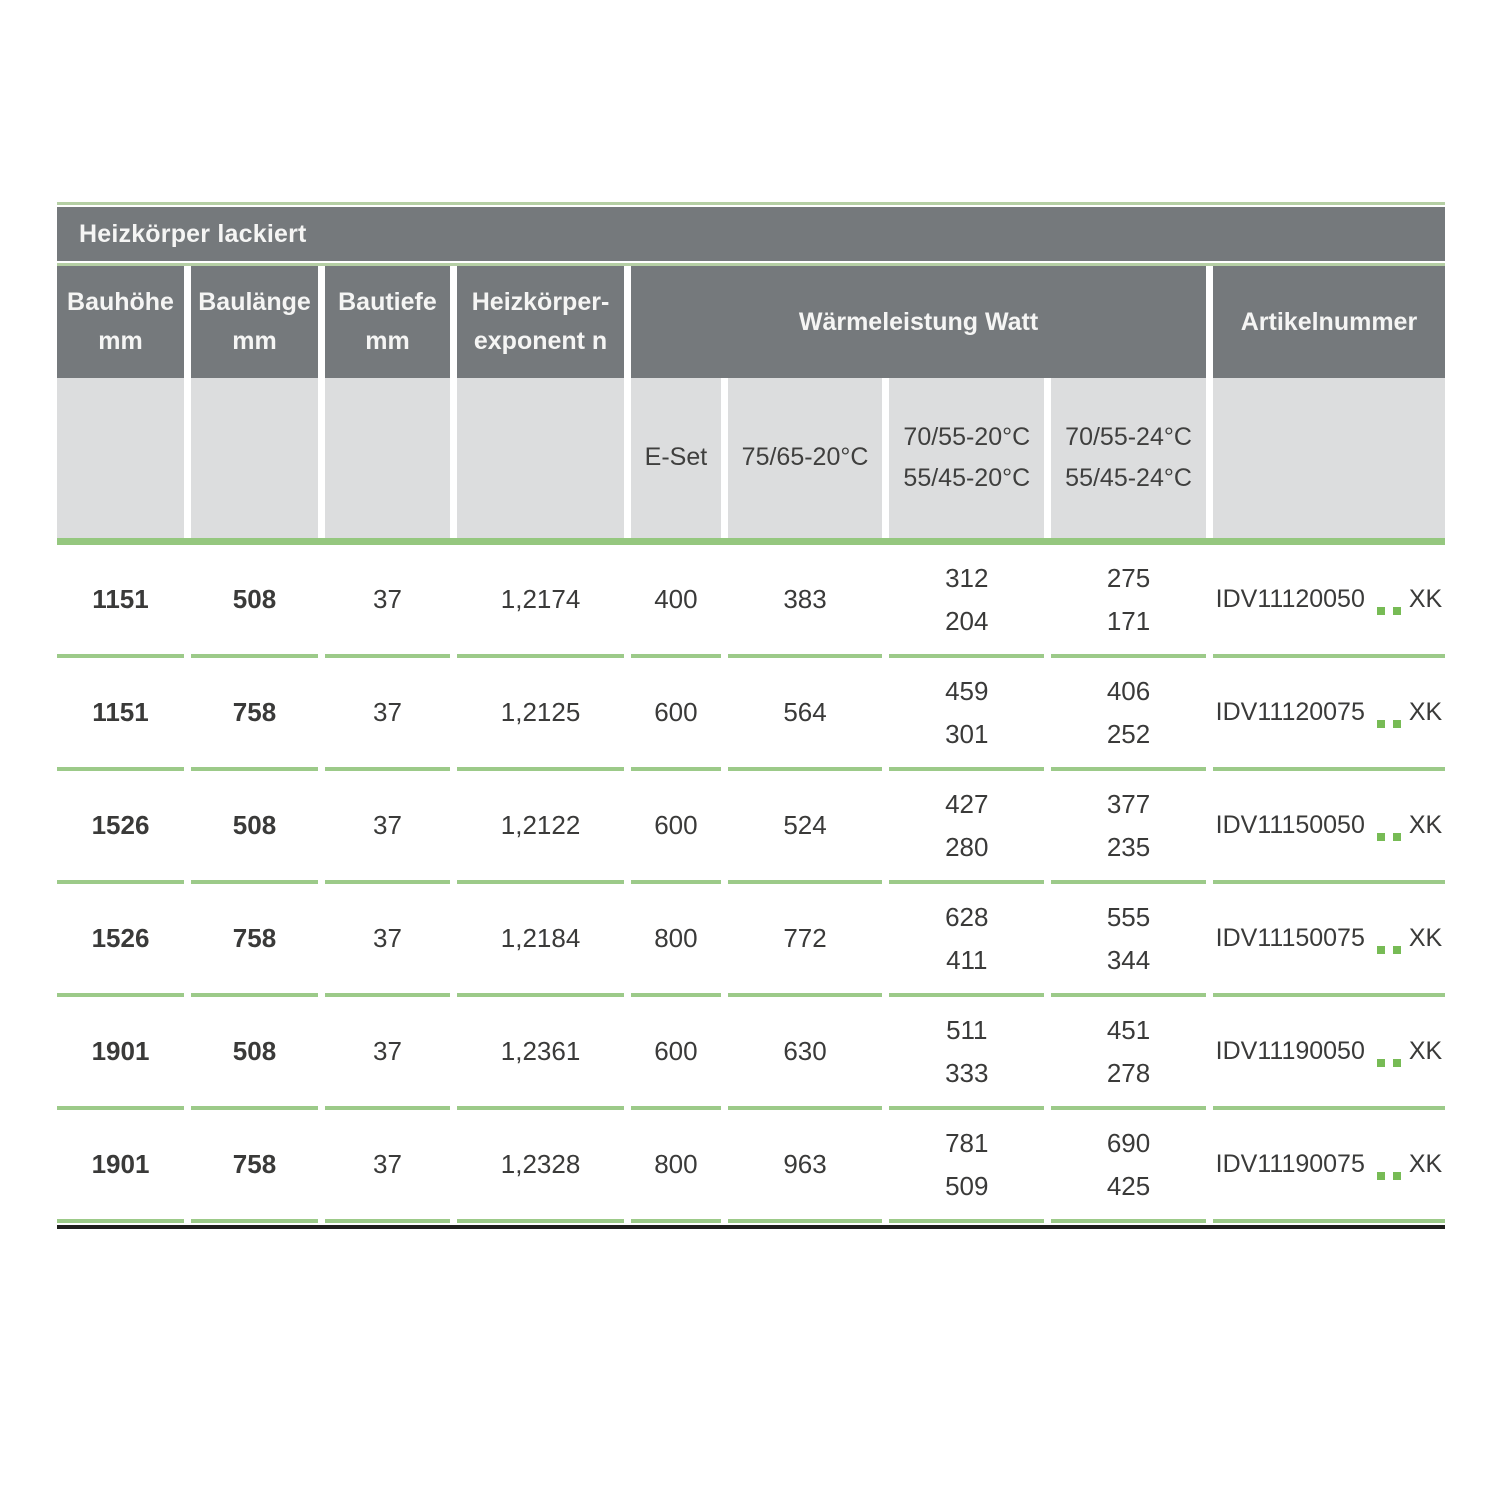 Image resolution: width=1500 pixels, height=1500 pixels. Describe the element at coordinates (1128, 601) in the screenshot. I see `cell-watt-w24: 275 171` at that location.